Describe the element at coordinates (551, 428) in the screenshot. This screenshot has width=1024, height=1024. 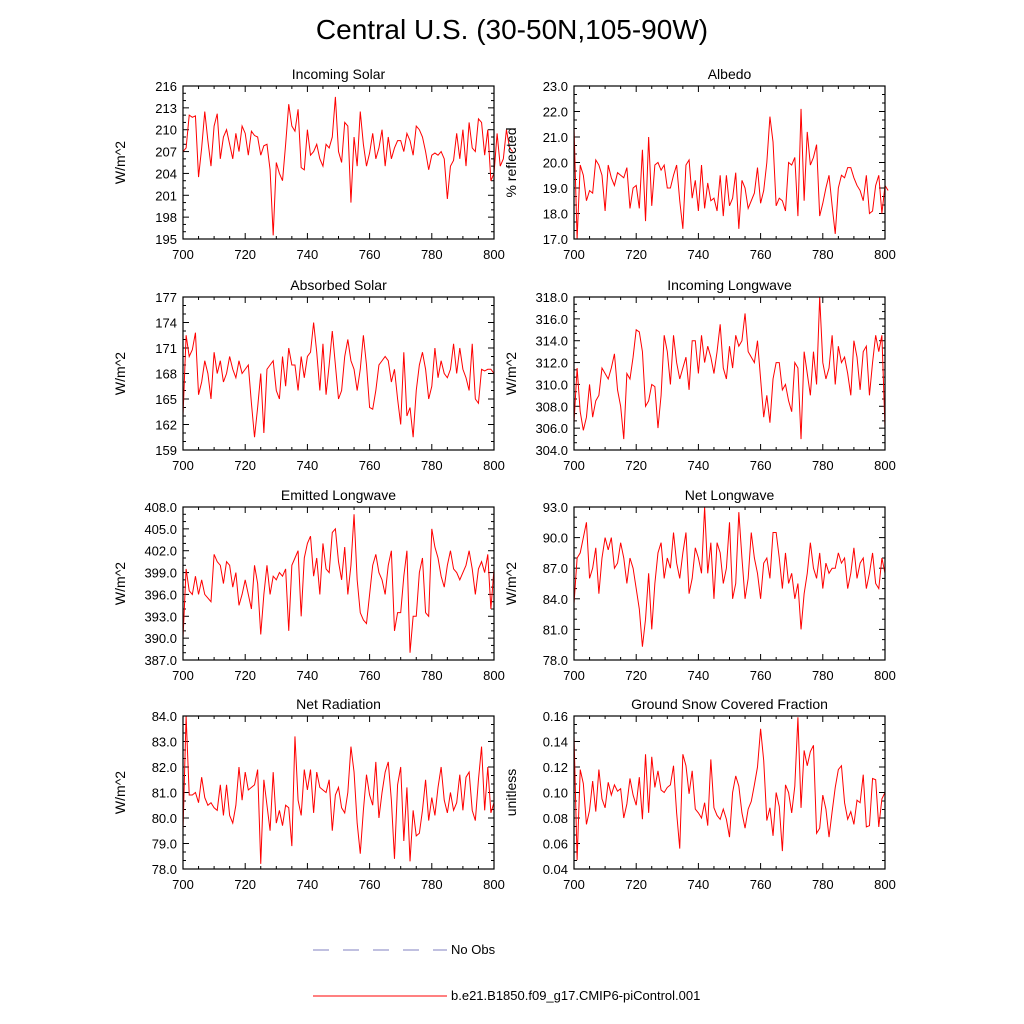
I see `y-tick-label: 306.0` at that location.